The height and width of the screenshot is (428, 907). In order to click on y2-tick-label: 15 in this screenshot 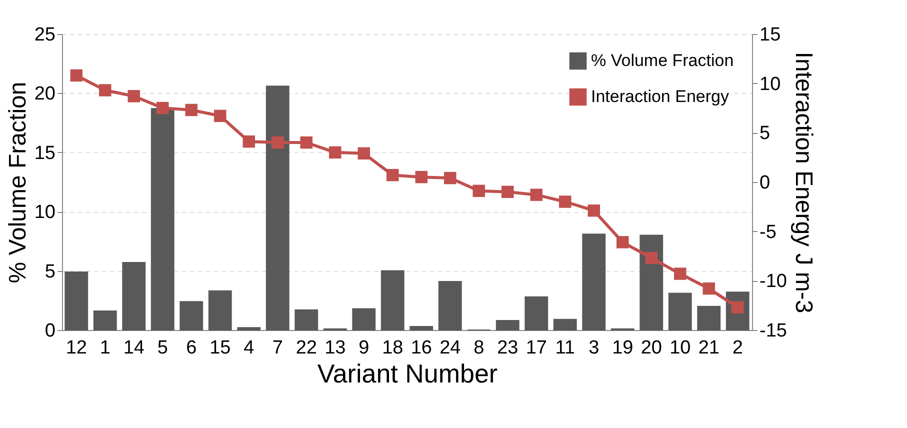, I will do `click(770, 35)`.